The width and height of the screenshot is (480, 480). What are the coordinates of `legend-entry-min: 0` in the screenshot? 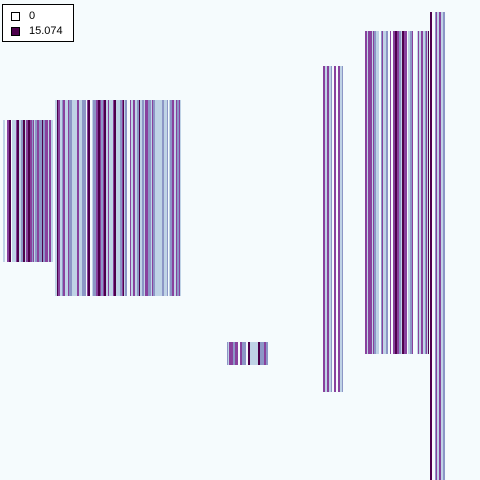 It's located at (23, 16).